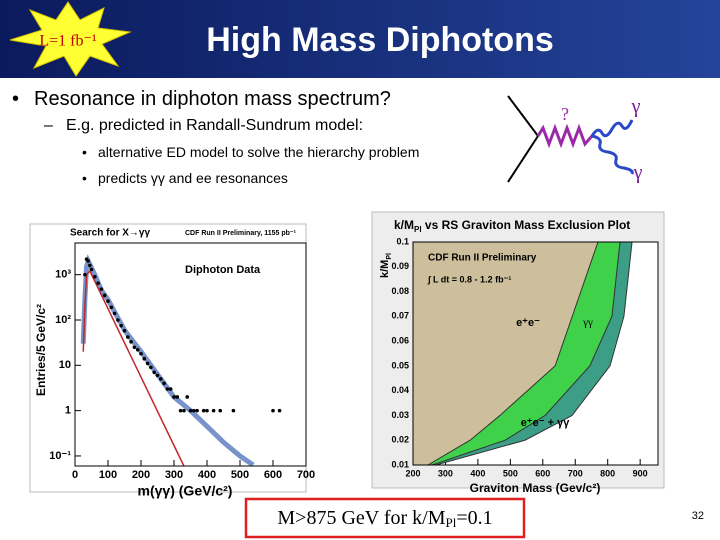 The image size is (720, 540). What do you see at coordinates (640, 473) in the screenshot?
I see `x-tick-label: 900` at bounding box center [640, 473].